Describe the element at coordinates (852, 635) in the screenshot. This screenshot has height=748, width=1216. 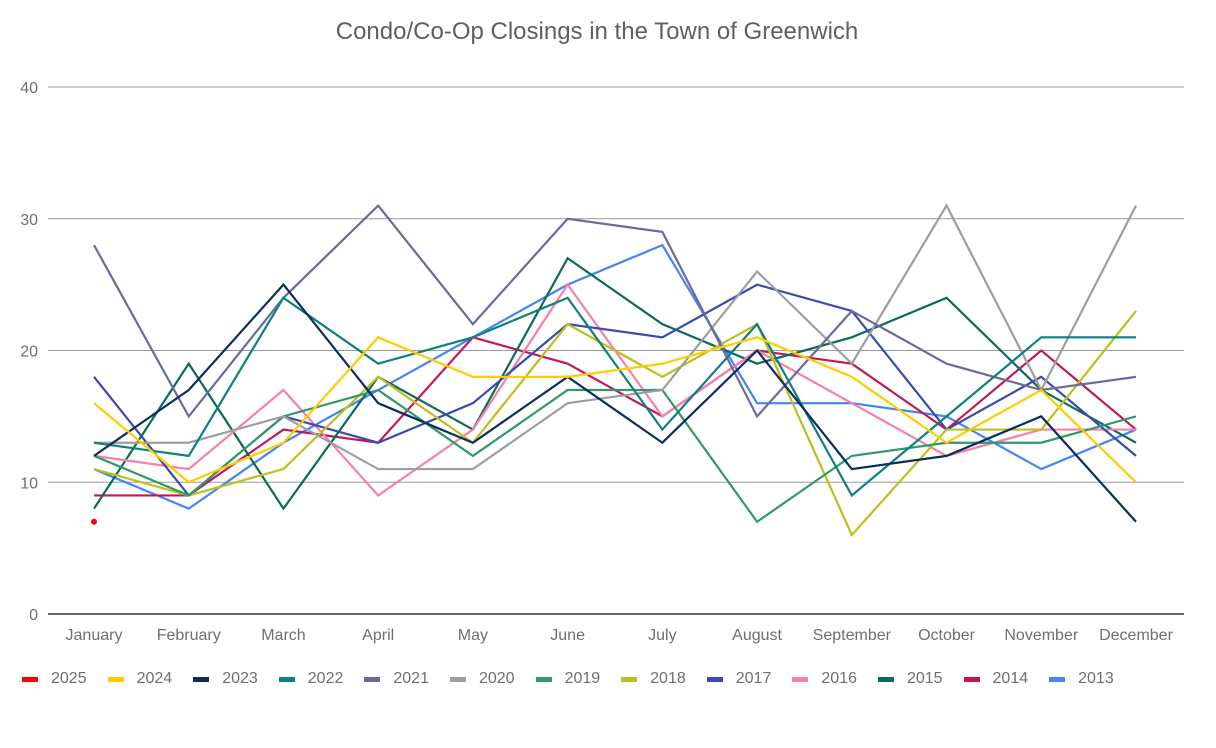
I see `x-tick-label: September` at that location.